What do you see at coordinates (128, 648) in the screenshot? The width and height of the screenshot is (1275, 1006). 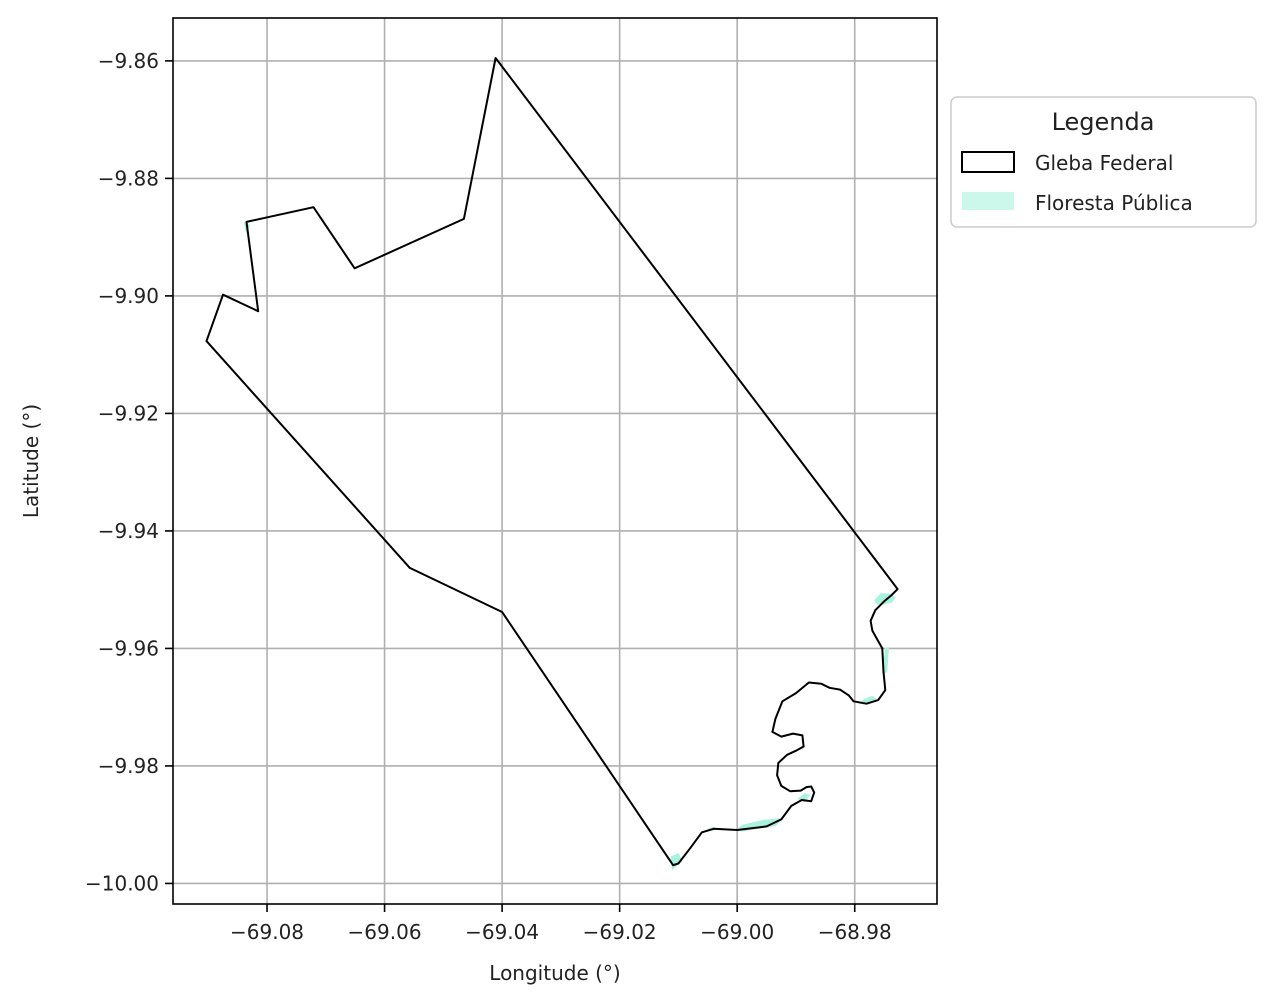 I see `y-tick-label: −9.96` at bounding box center [128, 648].